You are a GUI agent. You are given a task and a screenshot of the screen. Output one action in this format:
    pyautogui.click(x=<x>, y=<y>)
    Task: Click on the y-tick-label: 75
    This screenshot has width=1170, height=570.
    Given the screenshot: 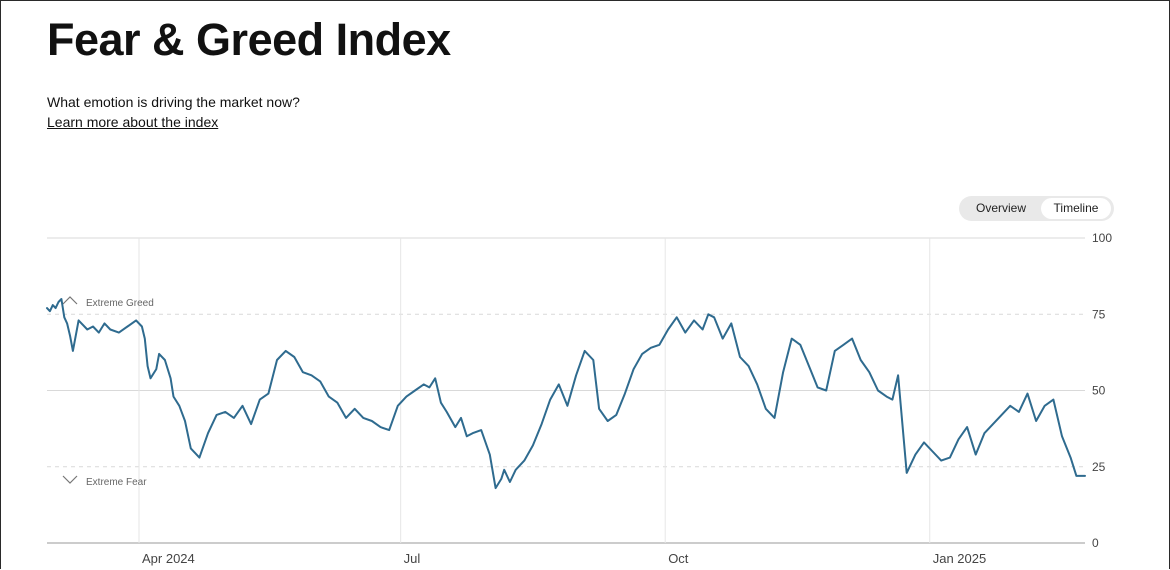 What is the action you would take?
    pyautogui.click(x=1099, y=314)
    